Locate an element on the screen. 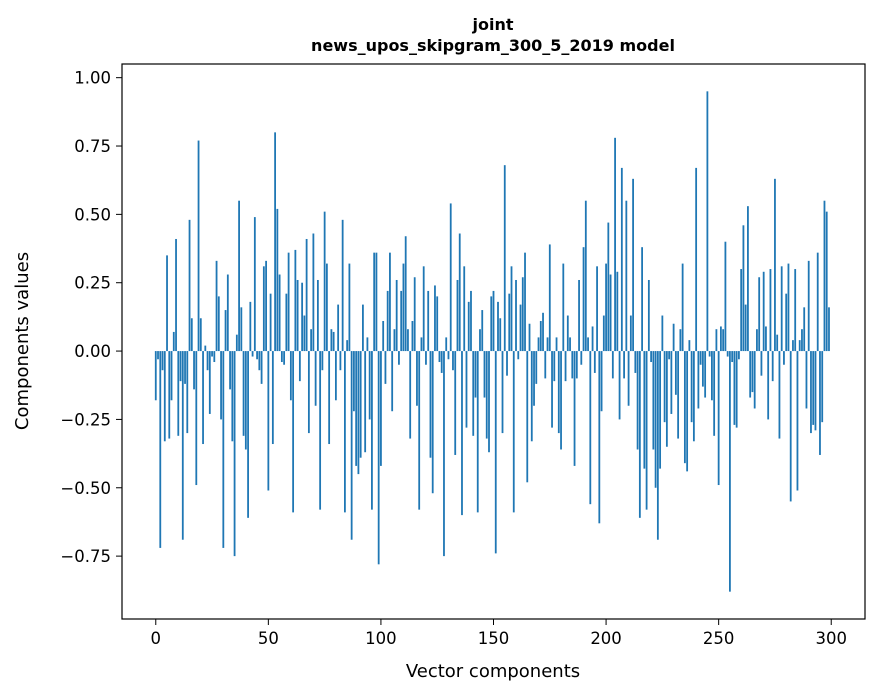  x-axis-label: Vector components is located at coordinates (493, 671).